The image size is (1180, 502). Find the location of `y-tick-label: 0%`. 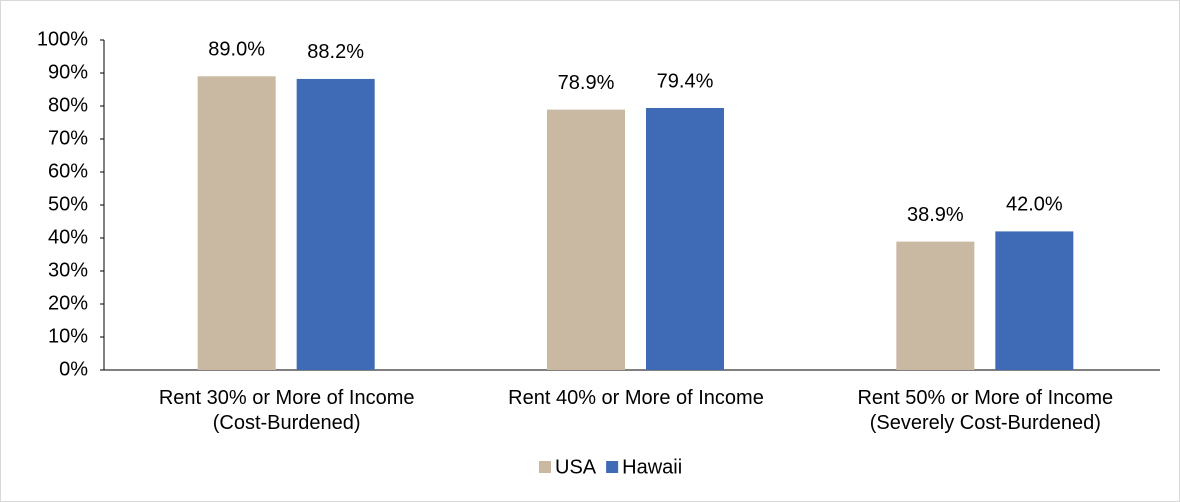

y-tick-label: 0% is located at coordinates (73, 369).